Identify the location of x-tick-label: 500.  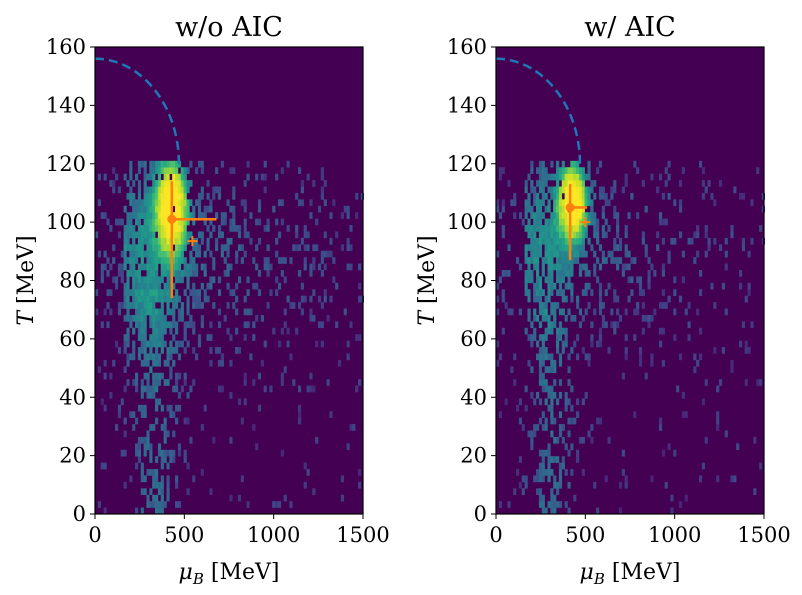
(585, 535).